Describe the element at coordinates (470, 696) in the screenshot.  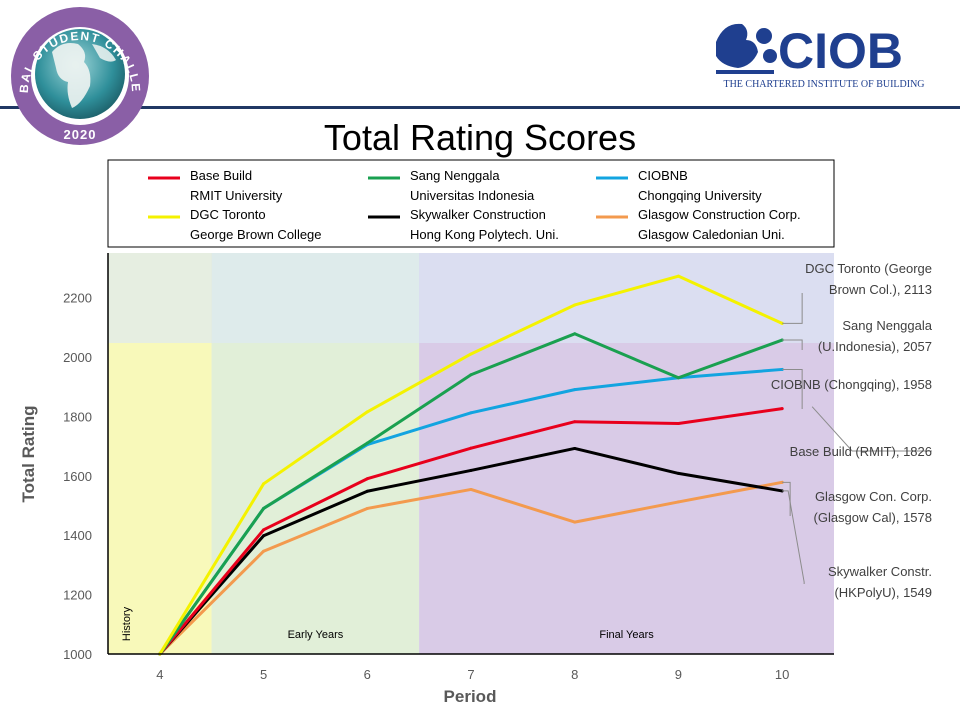
I see `x-axis-label: Period` at that location.